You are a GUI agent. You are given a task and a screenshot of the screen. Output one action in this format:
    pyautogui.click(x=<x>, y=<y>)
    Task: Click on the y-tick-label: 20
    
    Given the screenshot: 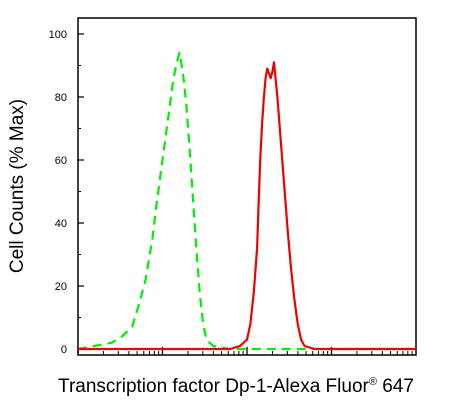 What is the action you would take?
    pyautogui.click(x=61, y=287)
    